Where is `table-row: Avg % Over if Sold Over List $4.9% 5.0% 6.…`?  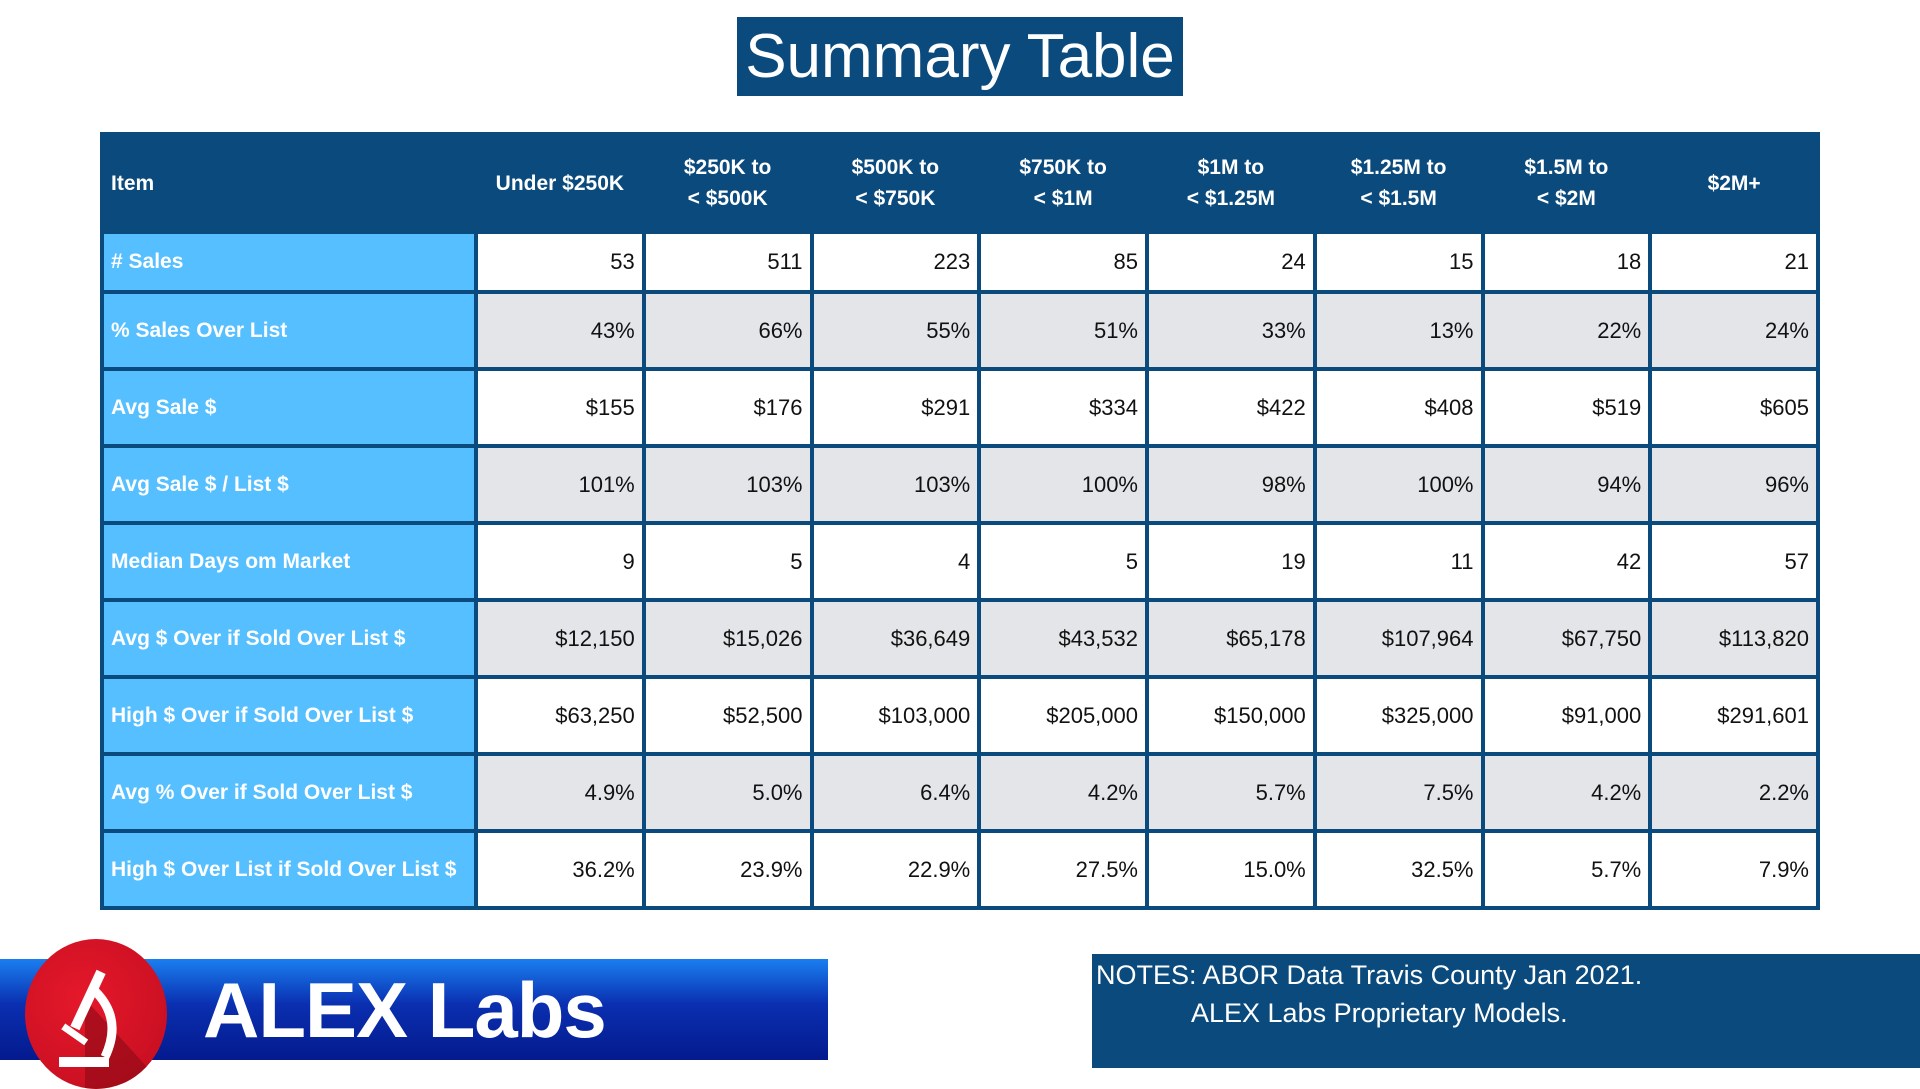 table-row: Avg % Over if Sold Over List $4.9% 5.0% 6.… is located at coordinates (960, 792).